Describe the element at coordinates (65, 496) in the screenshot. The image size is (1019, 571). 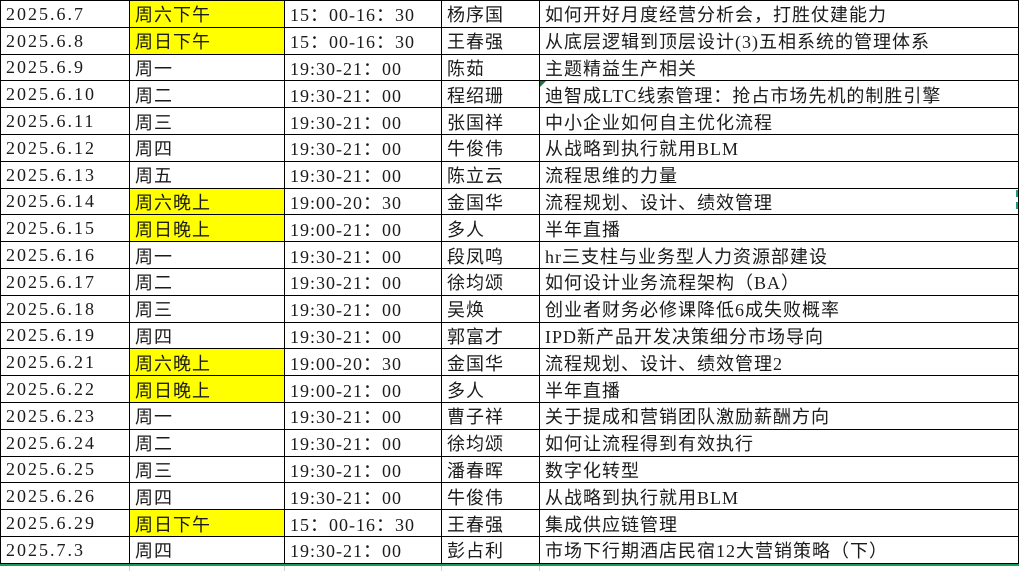
I see `cell-date: 2025.6.26` at that location.